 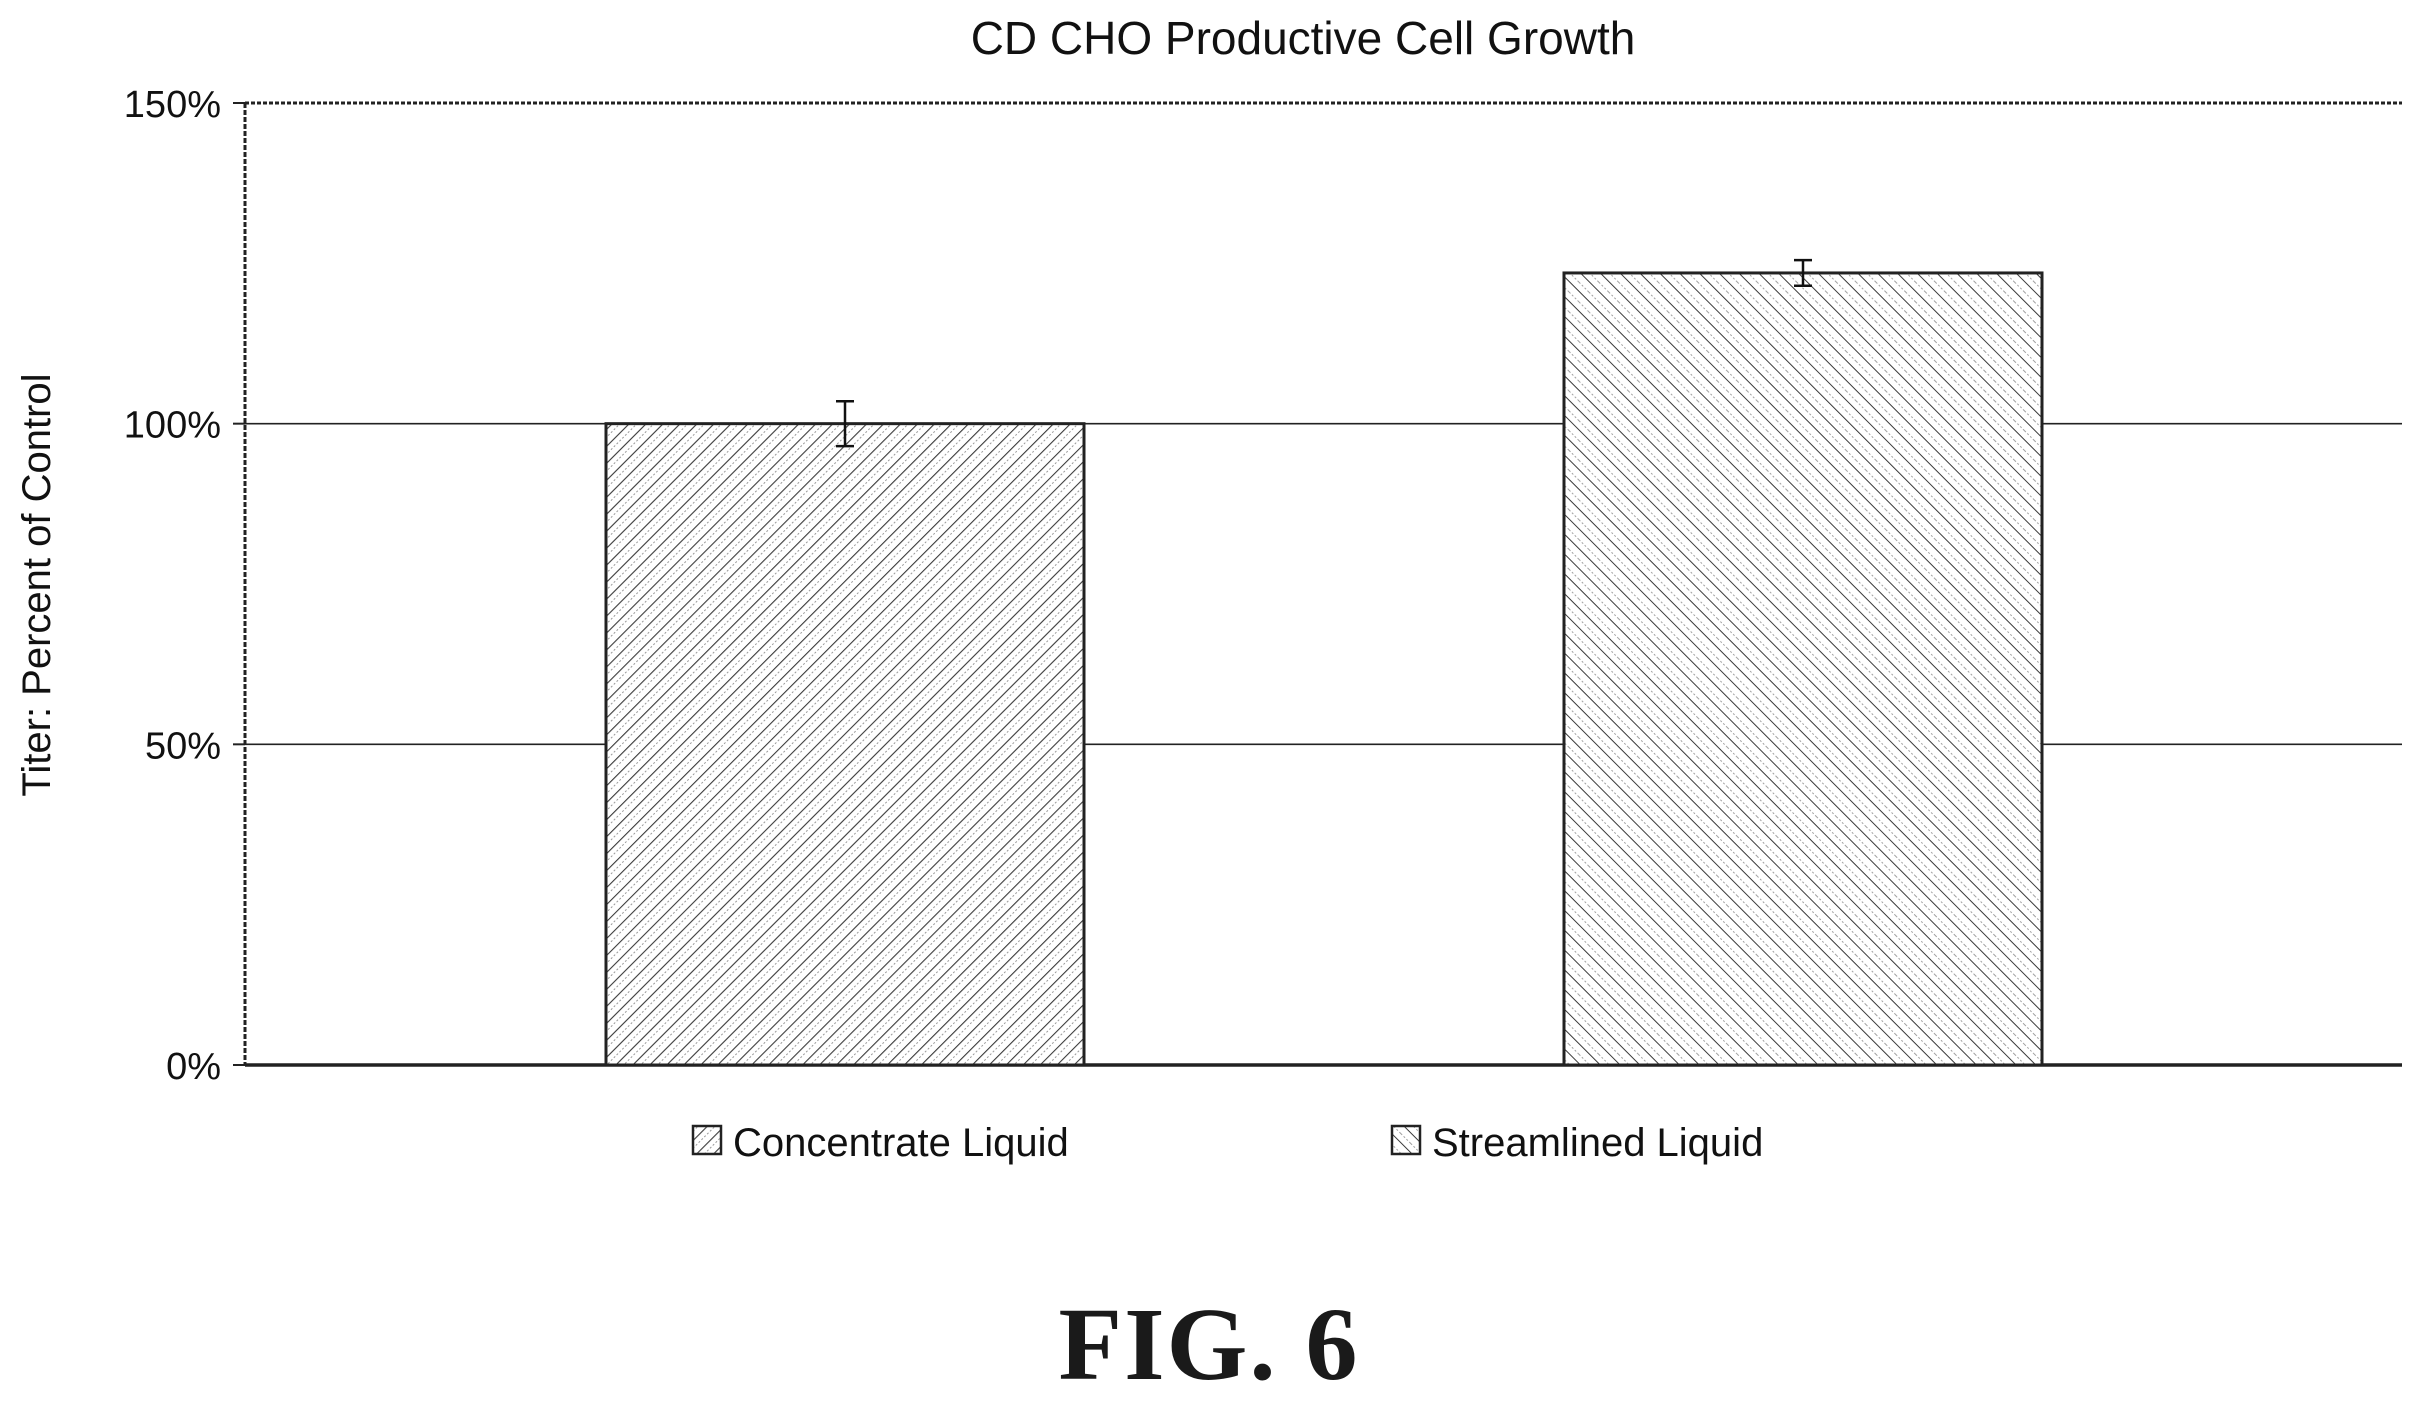 I want to click on legend-item-streamlined-liquid: Streamlined Liquid, so click(x=1576, y=1143).